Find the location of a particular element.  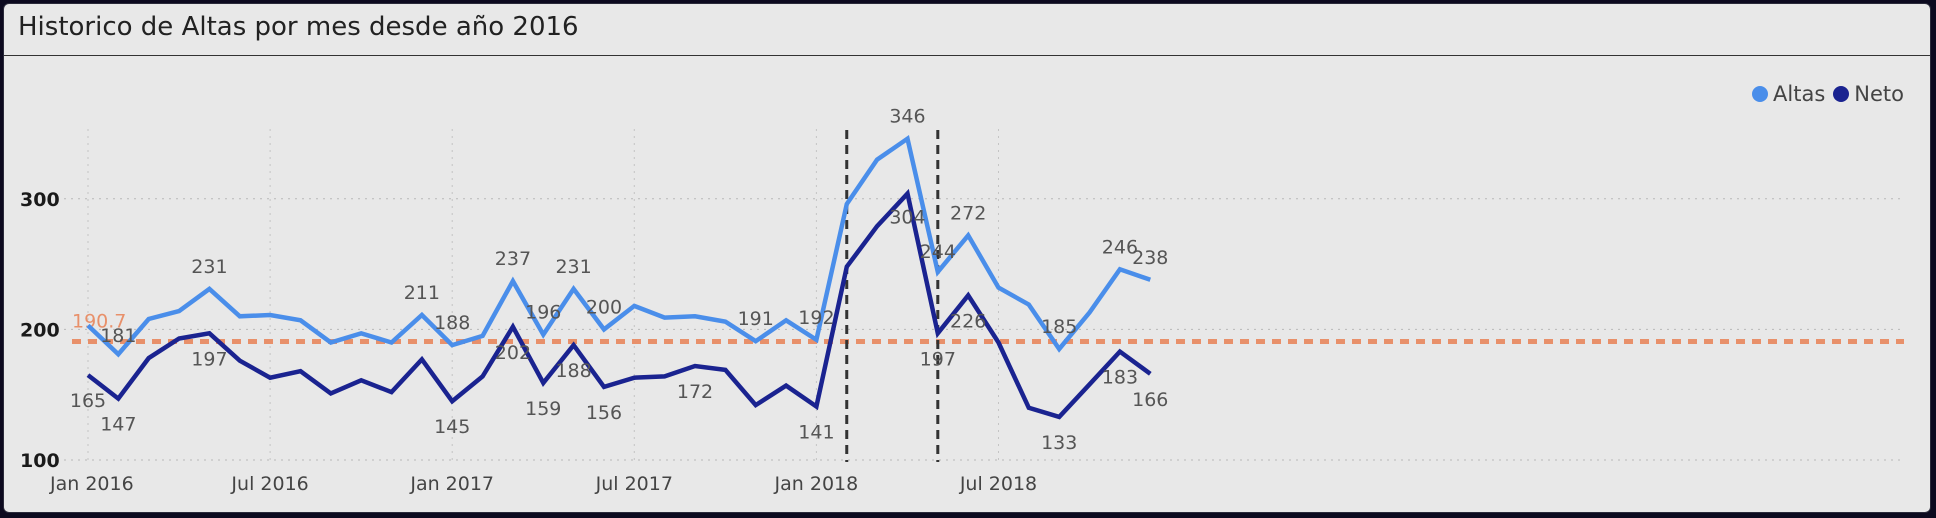

data-label-altas: 191 is located at coordinates (756, 319).